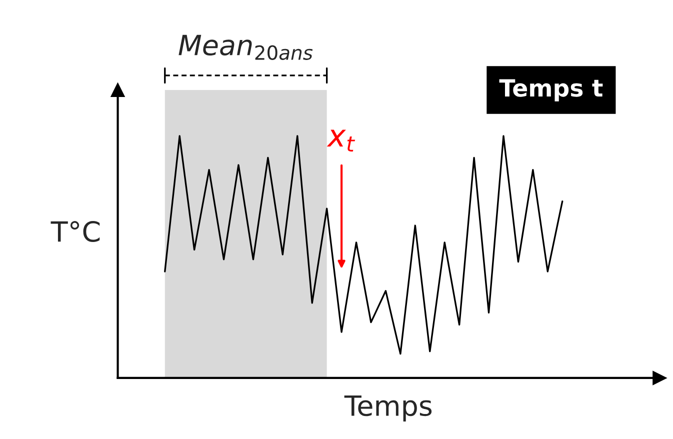 This screenshot has width=673, height=439. What do you see at coordinates (75, 231) in the screenshot?
I see `y-axis-title: T°C` at bounding box center [75, 231].